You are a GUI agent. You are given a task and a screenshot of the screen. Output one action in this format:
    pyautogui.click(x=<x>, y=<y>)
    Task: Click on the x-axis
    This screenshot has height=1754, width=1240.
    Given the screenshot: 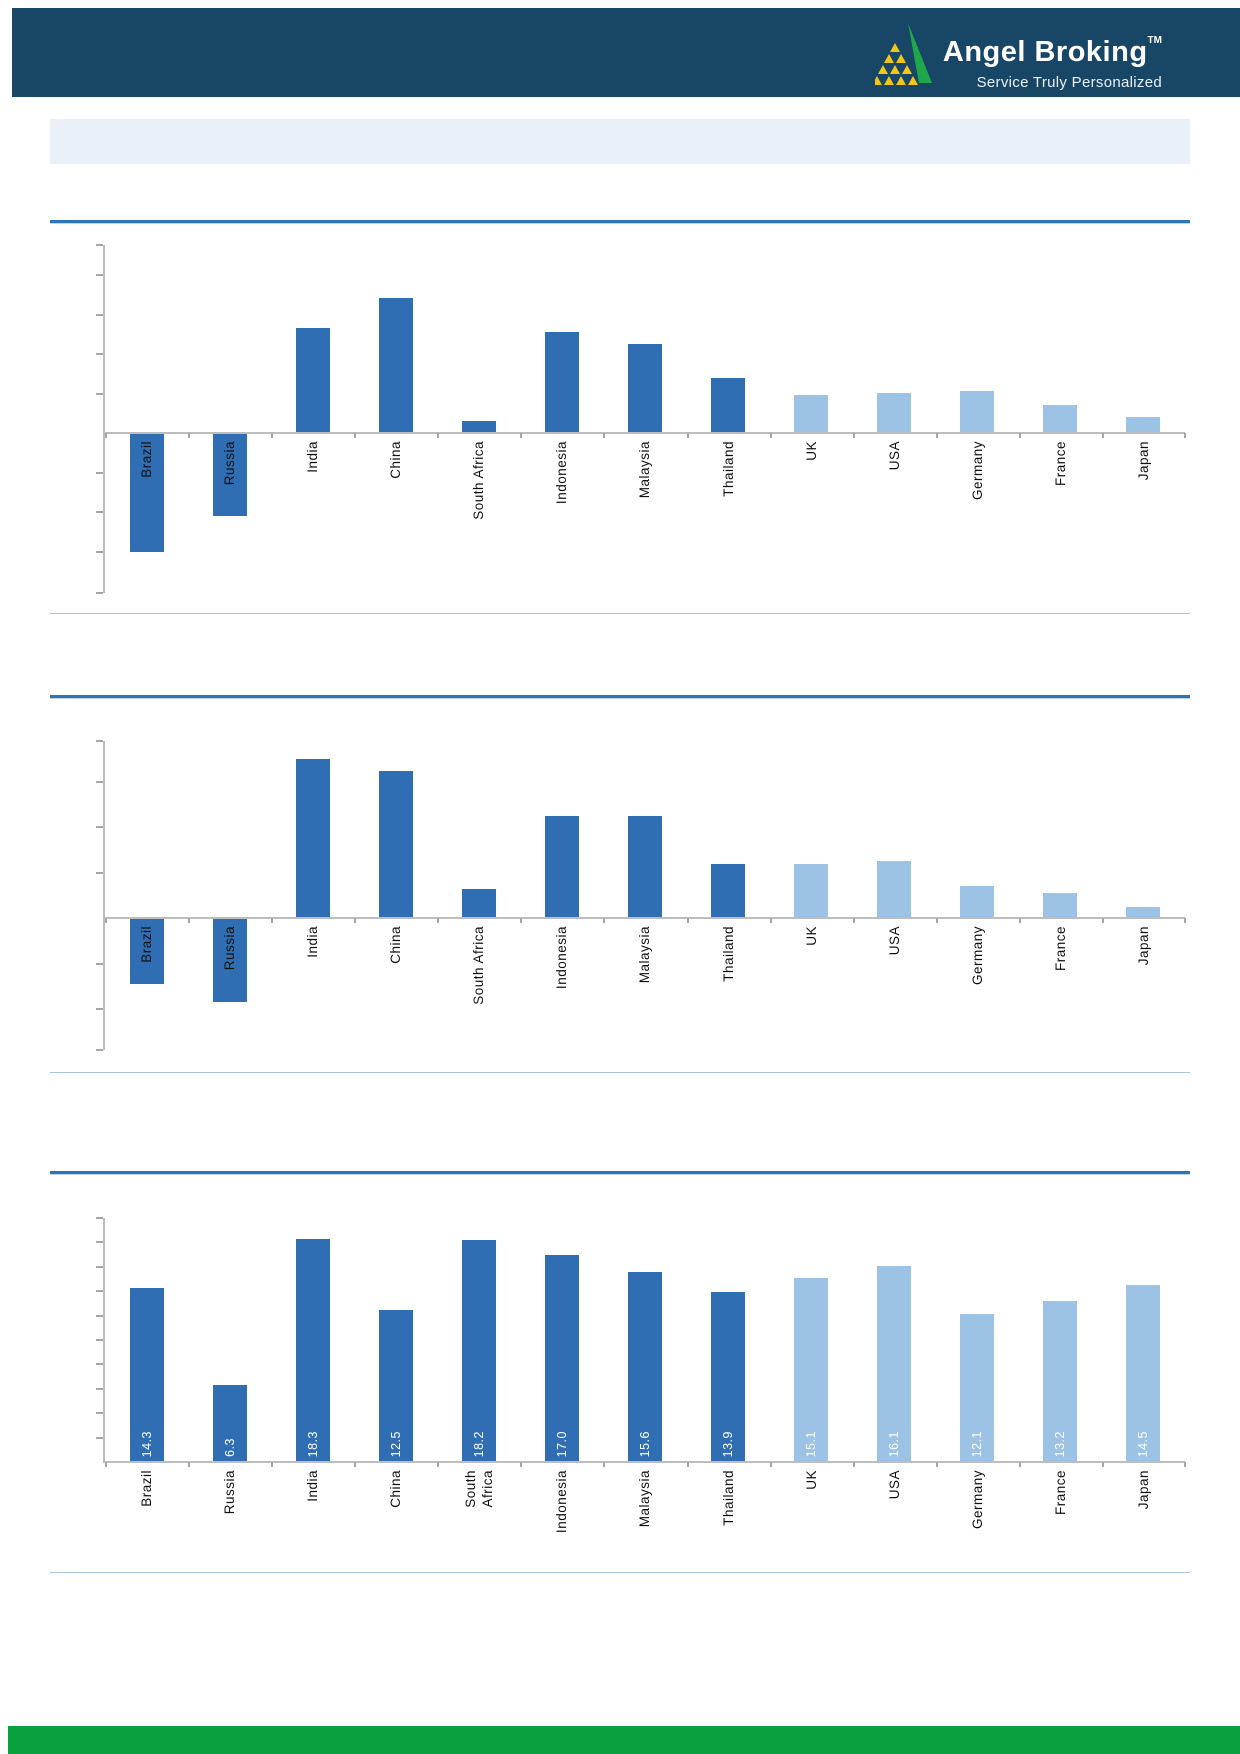 What is the action you would take?
    pyautogui.click(x=644, y=433)
    